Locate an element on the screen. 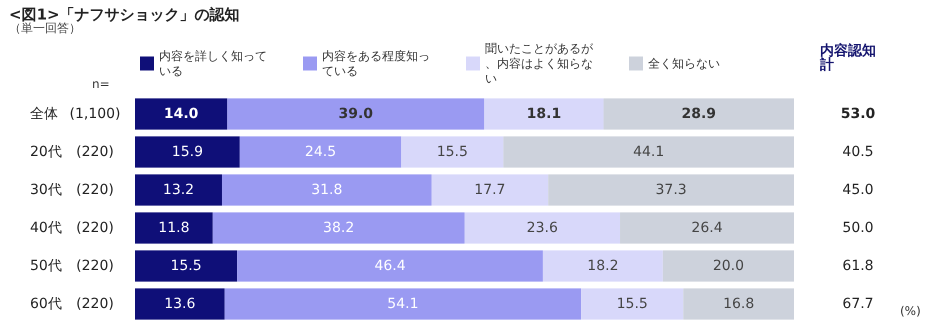 Image resolution: width=934 pixels, height=331 pixels. data-label: 17.7 is located at coordinates (490, 190).